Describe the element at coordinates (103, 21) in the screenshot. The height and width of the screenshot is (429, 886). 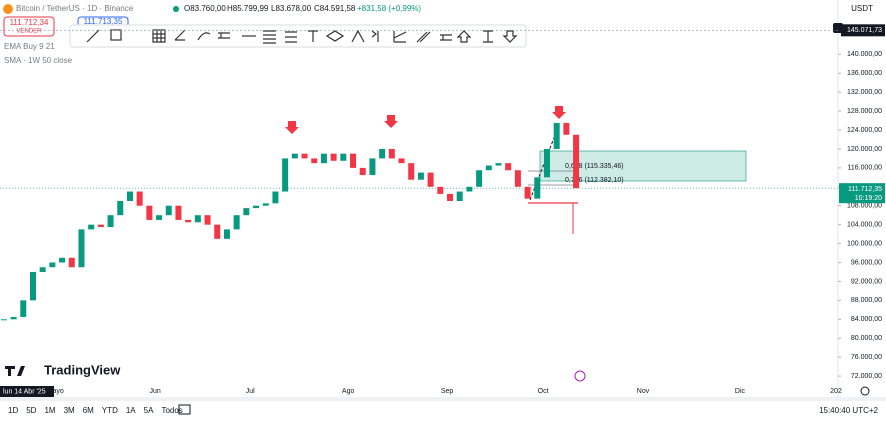
I see `buy-price: 111.713,35` at that location.